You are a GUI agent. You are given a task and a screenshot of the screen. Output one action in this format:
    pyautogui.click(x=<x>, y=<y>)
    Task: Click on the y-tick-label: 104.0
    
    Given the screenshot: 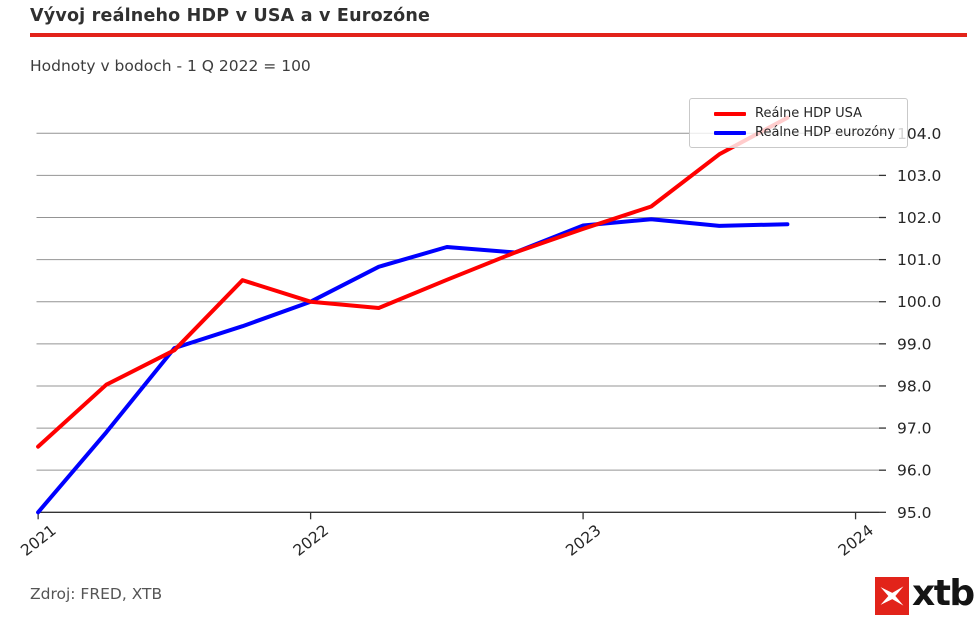 What is the action you would take?
    pyautogui.click(x=919, y=134)
    